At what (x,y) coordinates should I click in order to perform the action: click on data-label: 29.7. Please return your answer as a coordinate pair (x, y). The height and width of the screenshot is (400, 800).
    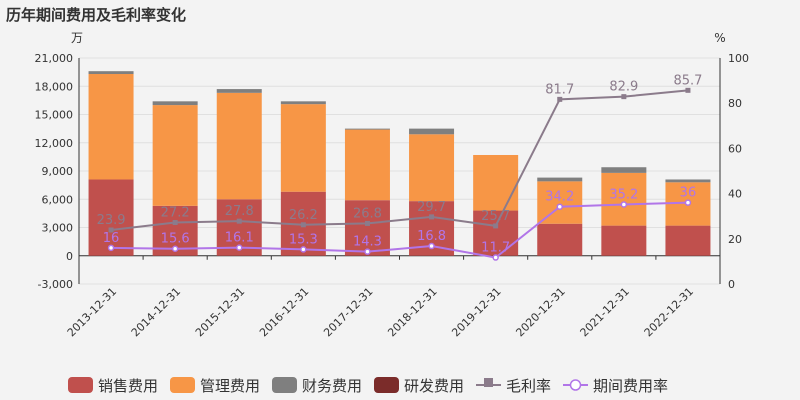
    Looking at the image, I should click on (431, 207).